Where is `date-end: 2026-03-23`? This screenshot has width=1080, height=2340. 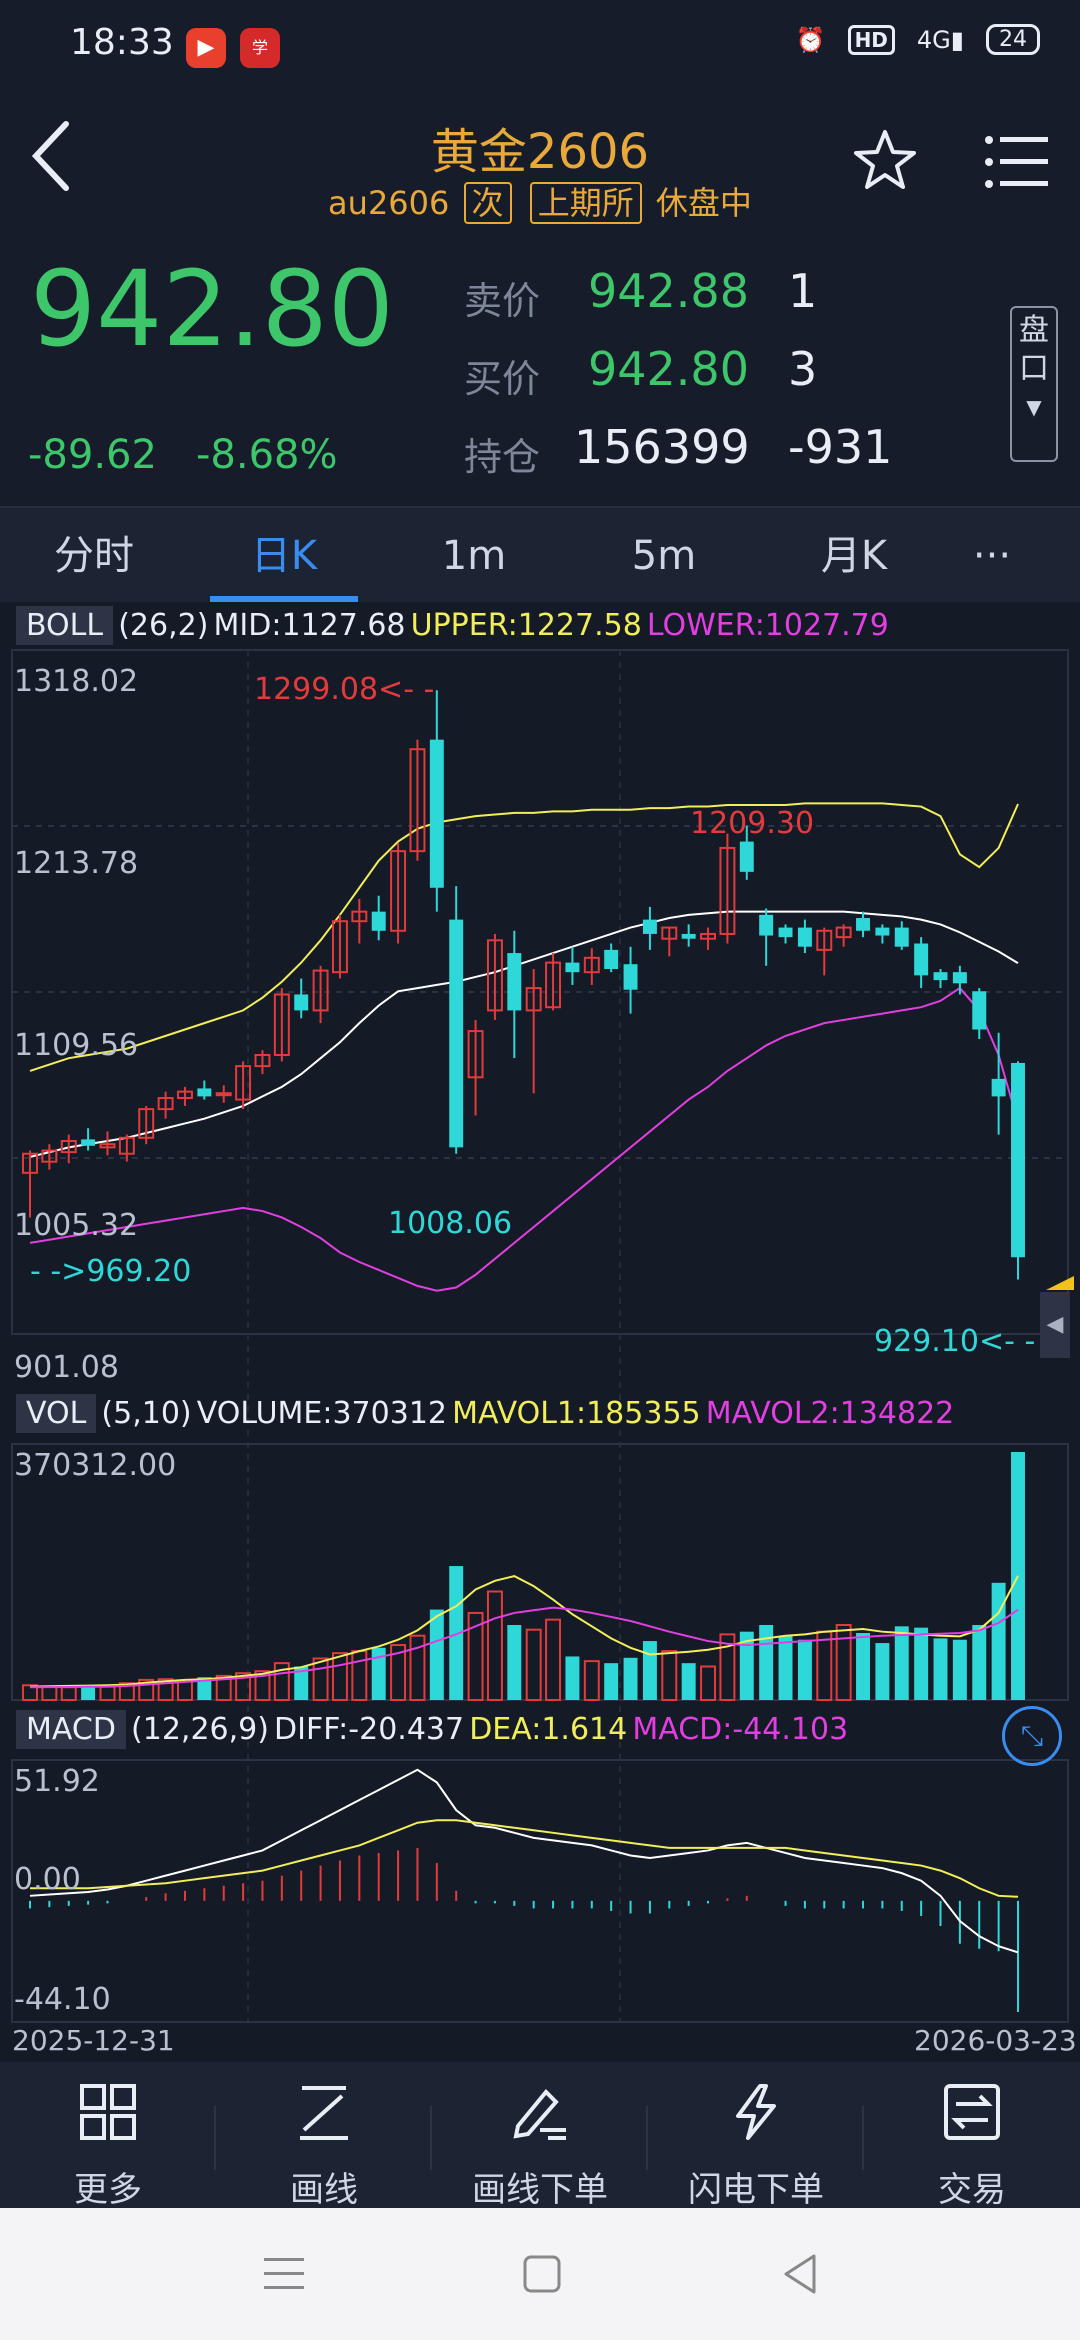
date-end: 2026-03-23 is located at coordinates (995, 2040).